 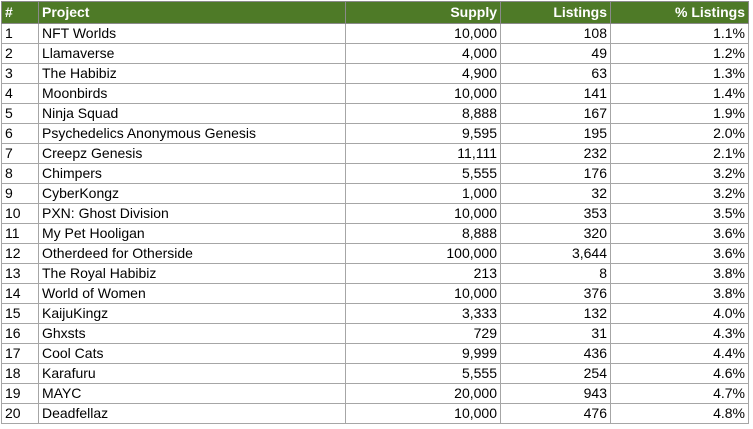 I want to click on row-number-cell: 14, so click(x=20, y=293).